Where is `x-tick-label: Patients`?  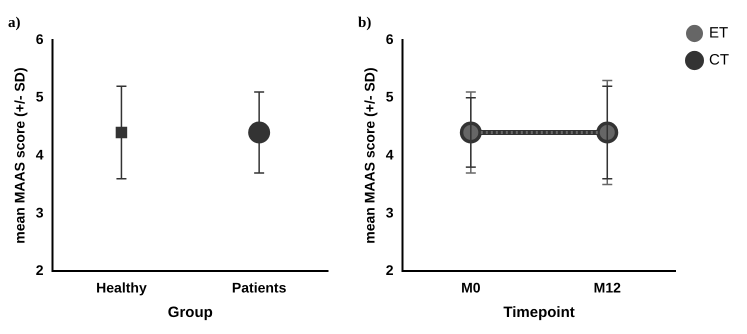
x-tick-label: Patients is located at coordinates (259, 287).